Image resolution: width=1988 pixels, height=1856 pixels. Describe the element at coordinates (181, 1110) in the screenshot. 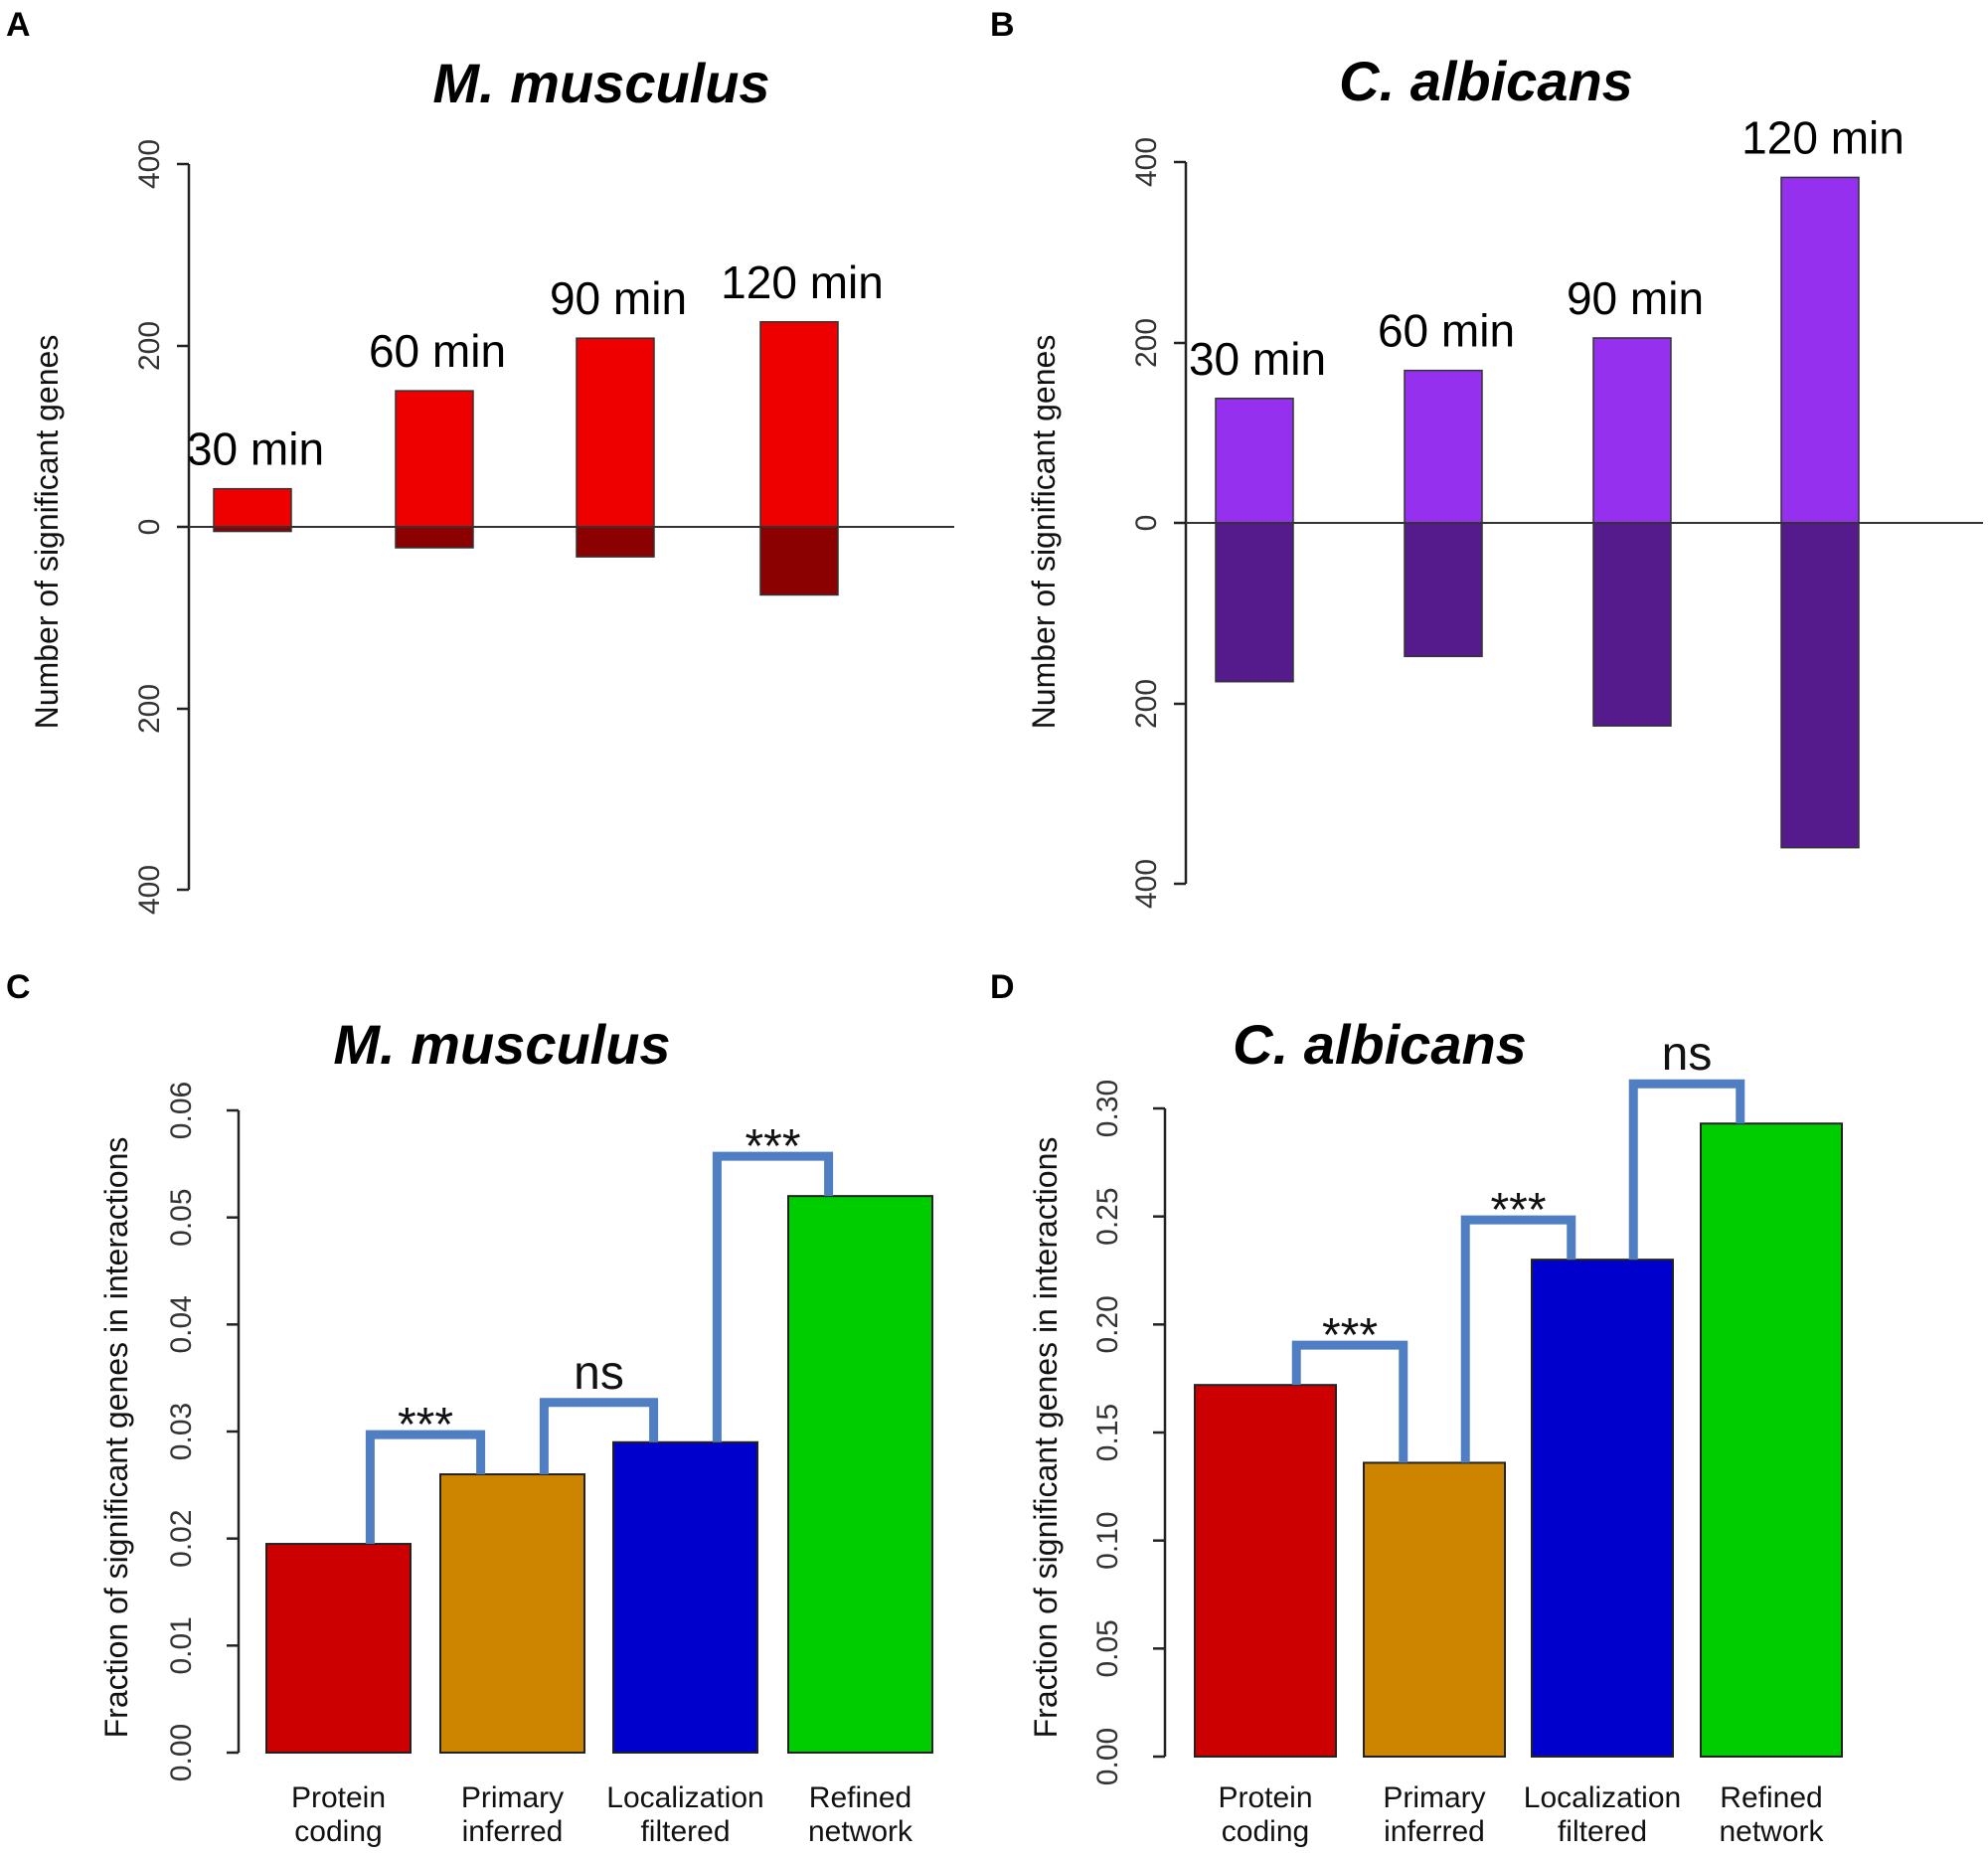

I see `panel-c-y-tick-label: 0.06` at that location.